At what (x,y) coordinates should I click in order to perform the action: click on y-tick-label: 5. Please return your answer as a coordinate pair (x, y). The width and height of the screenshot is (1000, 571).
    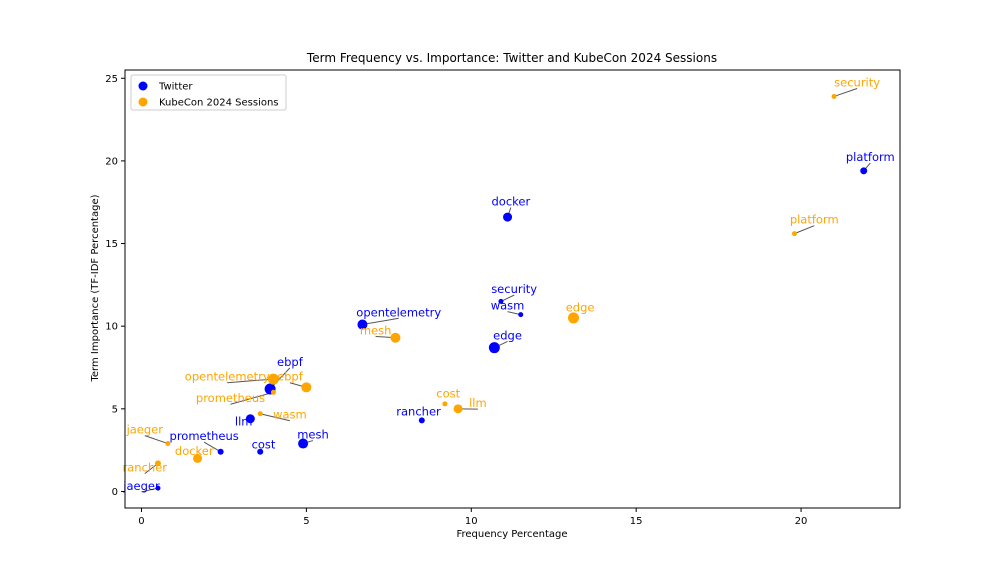
    Looking at the image, I should click on (115, 409).